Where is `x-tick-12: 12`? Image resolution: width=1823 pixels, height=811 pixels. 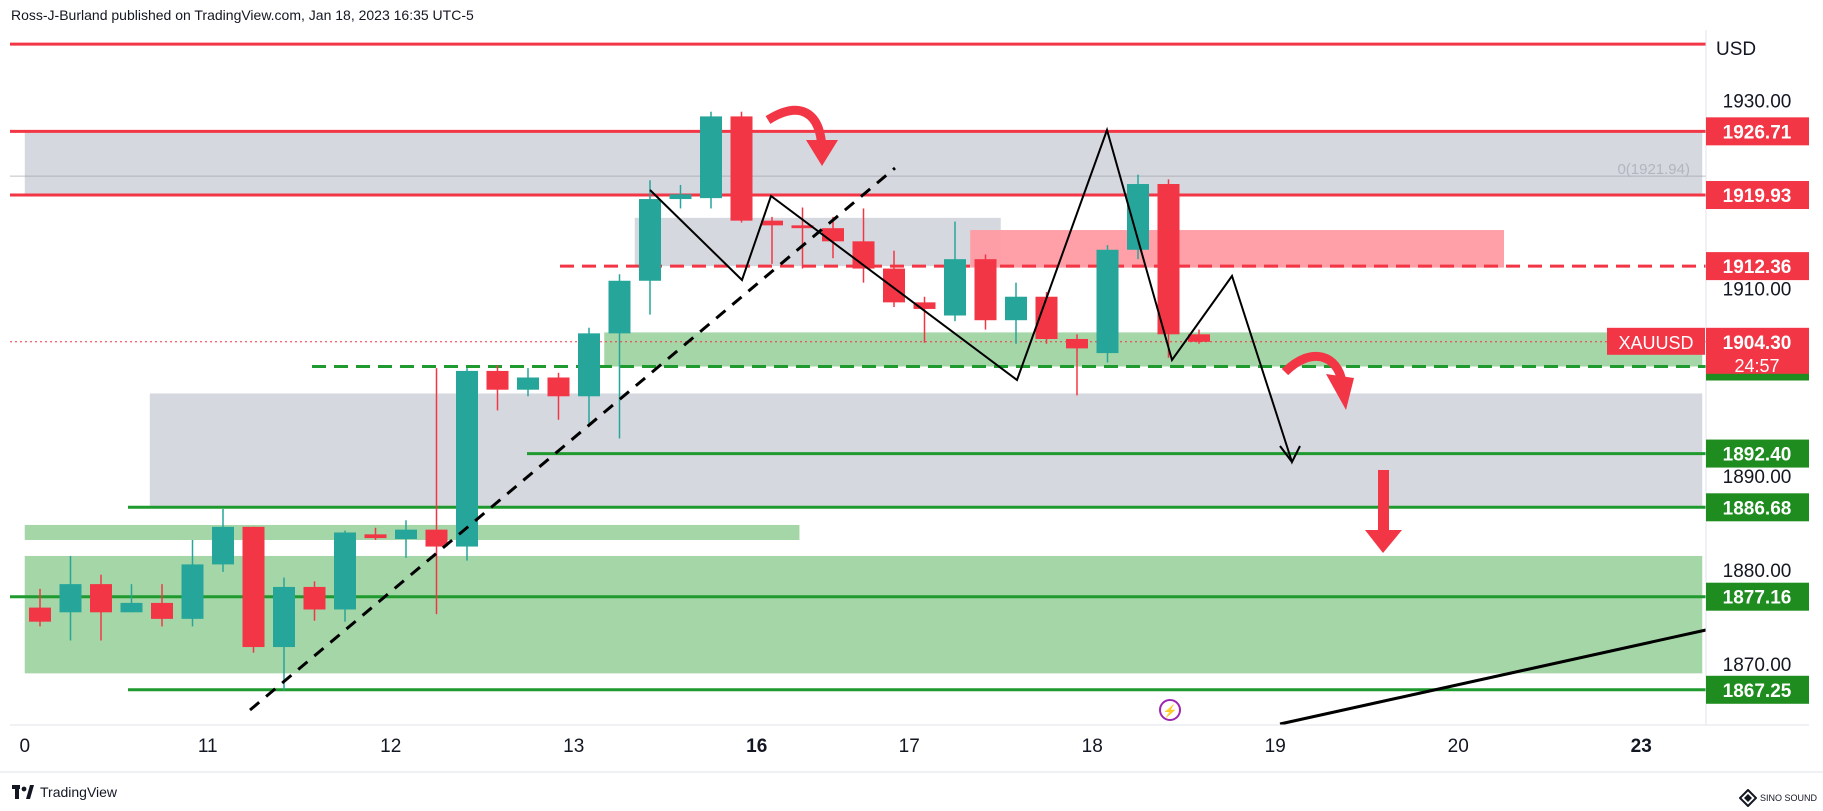
x-tick-12: 12 is located at coordinates (390, 746).